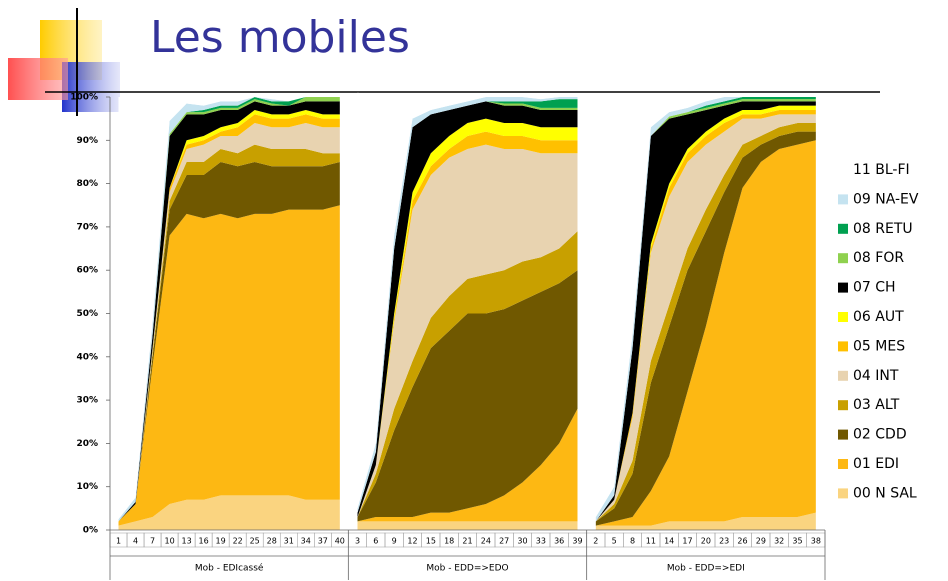 This screenshot has height=581, width=948. What do you see at coordinates (595, 541) in the screenshot?
I see `x-tick-label: 2` at bounding box center [595, 541].